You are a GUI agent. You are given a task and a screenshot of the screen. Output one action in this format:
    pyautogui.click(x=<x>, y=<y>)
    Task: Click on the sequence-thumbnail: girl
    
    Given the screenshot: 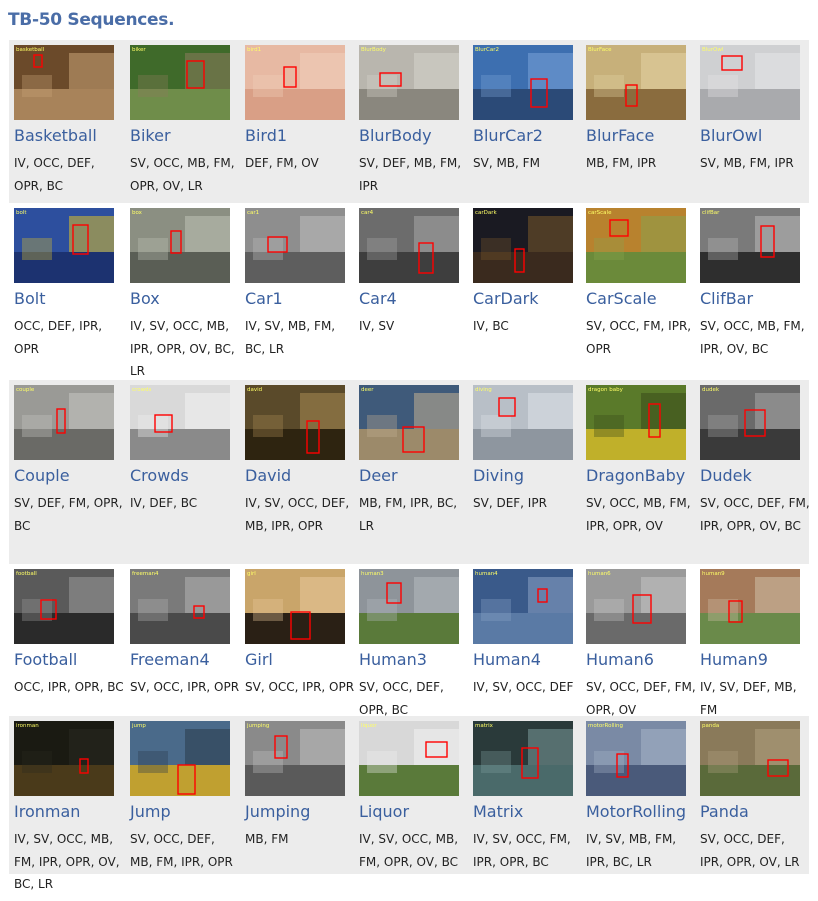 What is the action you would take?
    pyautogui.click(x=295, y=606)
    